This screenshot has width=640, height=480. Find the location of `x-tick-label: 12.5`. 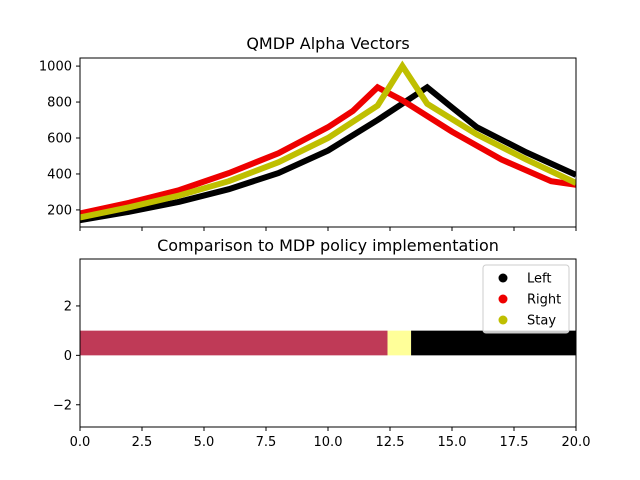

x-tick-label: 12.5 is located at coordinates (390, 442).